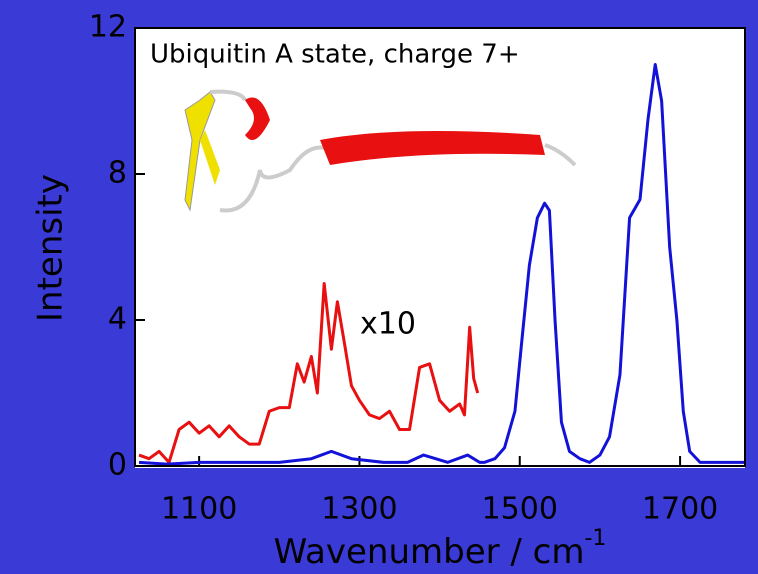  I want to click on y-tick-label: 12, so click(108, 27).